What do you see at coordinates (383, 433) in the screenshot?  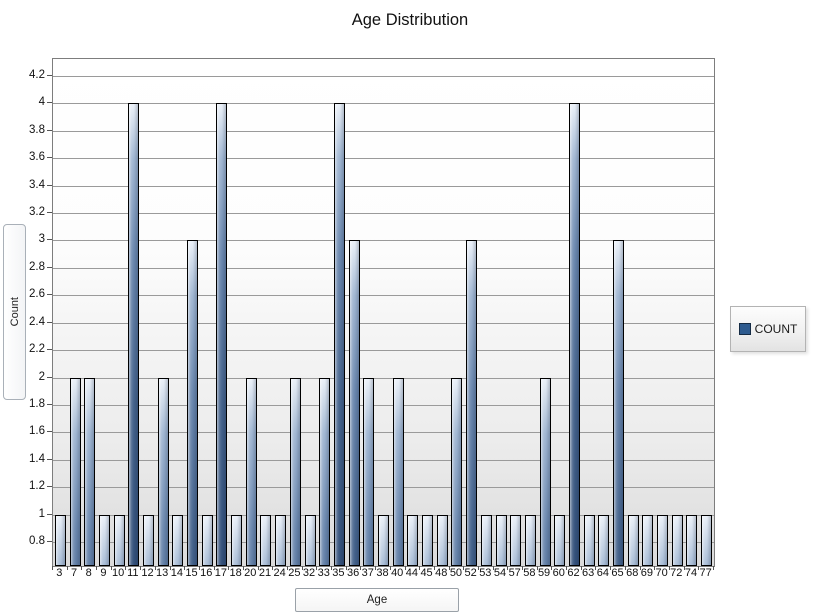 I see `gridline-1.6` at bounding box center [383, 433].